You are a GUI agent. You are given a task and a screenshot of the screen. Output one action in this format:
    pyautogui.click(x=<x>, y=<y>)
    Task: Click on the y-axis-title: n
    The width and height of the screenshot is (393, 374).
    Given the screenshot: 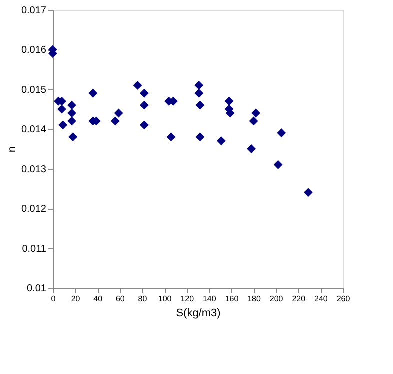 What is the action you would take?
    pyautogui.click(x=12, y=149)
    